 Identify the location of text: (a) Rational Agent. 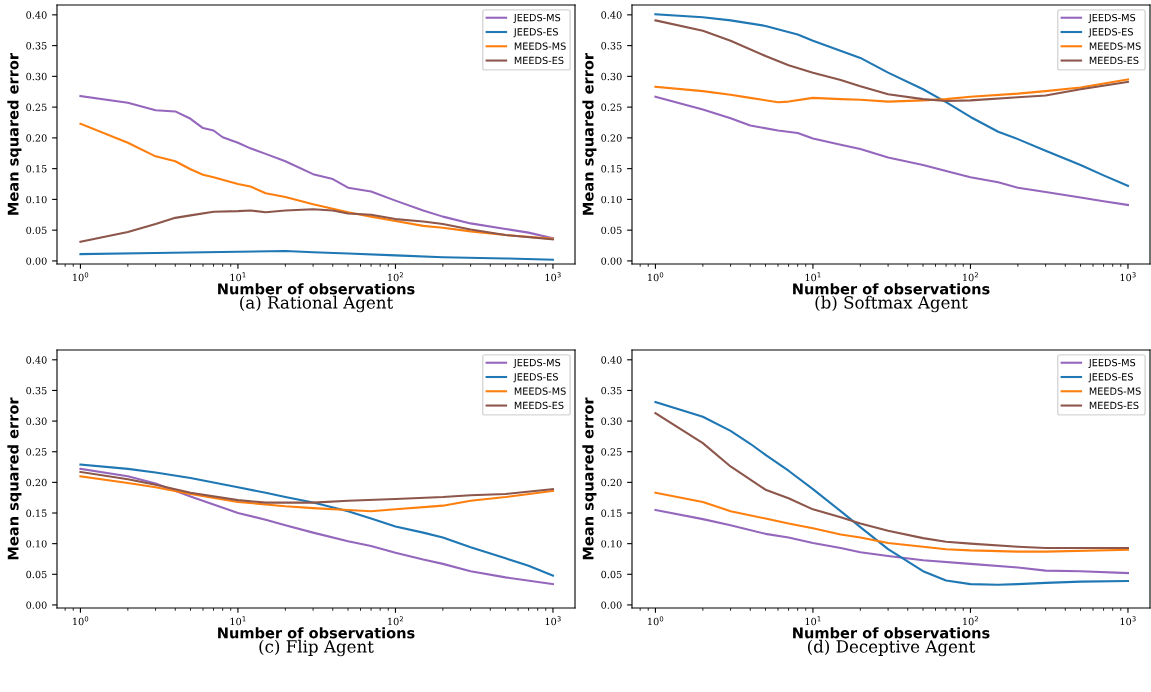
(317, 304).